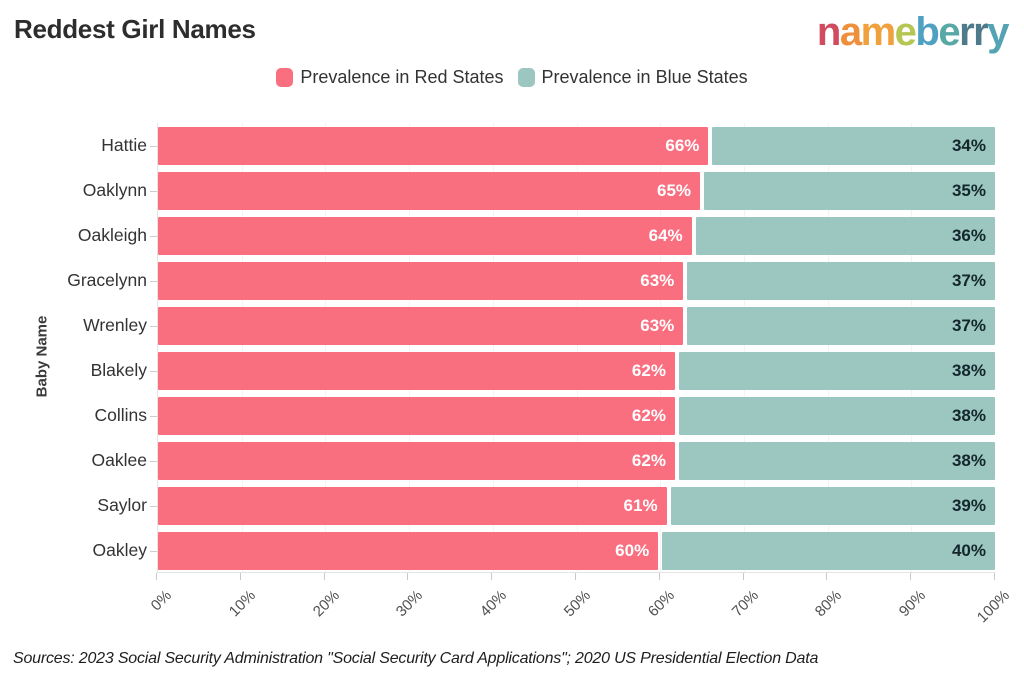  I want to click on bar-category-label: Wrenley, so click(78, 325).